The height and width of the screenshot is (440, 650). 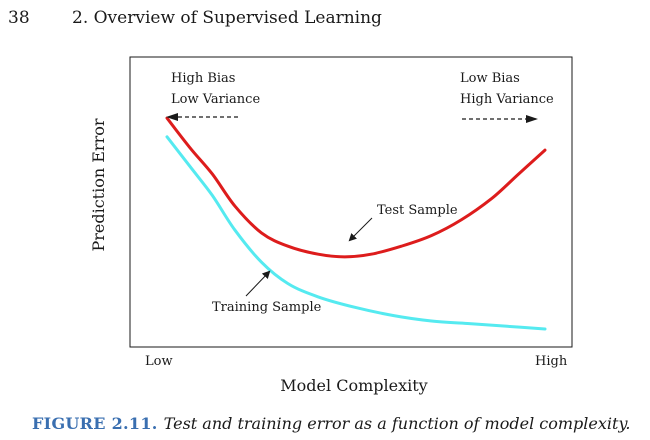 I want to click on low-variance-label: Low Variance, so click(x=215, y=99).